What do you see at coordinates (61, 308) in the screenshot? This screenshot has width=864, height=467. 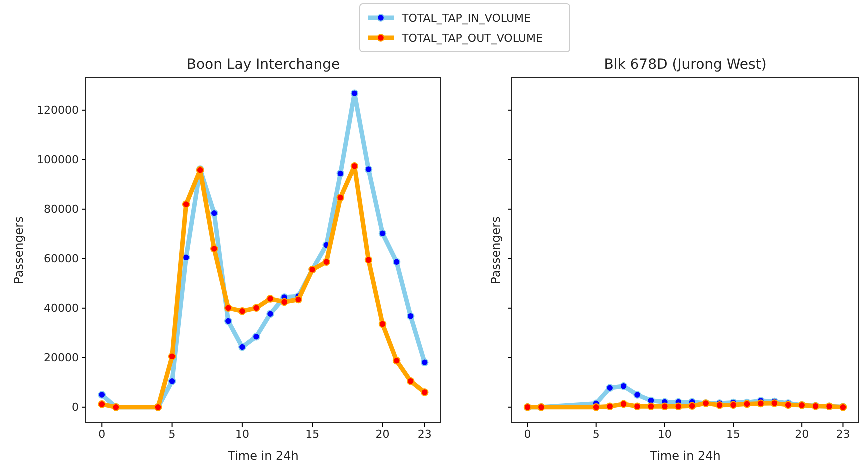 I see `y-tick-label: 40000` at bounding box center [61, 308].